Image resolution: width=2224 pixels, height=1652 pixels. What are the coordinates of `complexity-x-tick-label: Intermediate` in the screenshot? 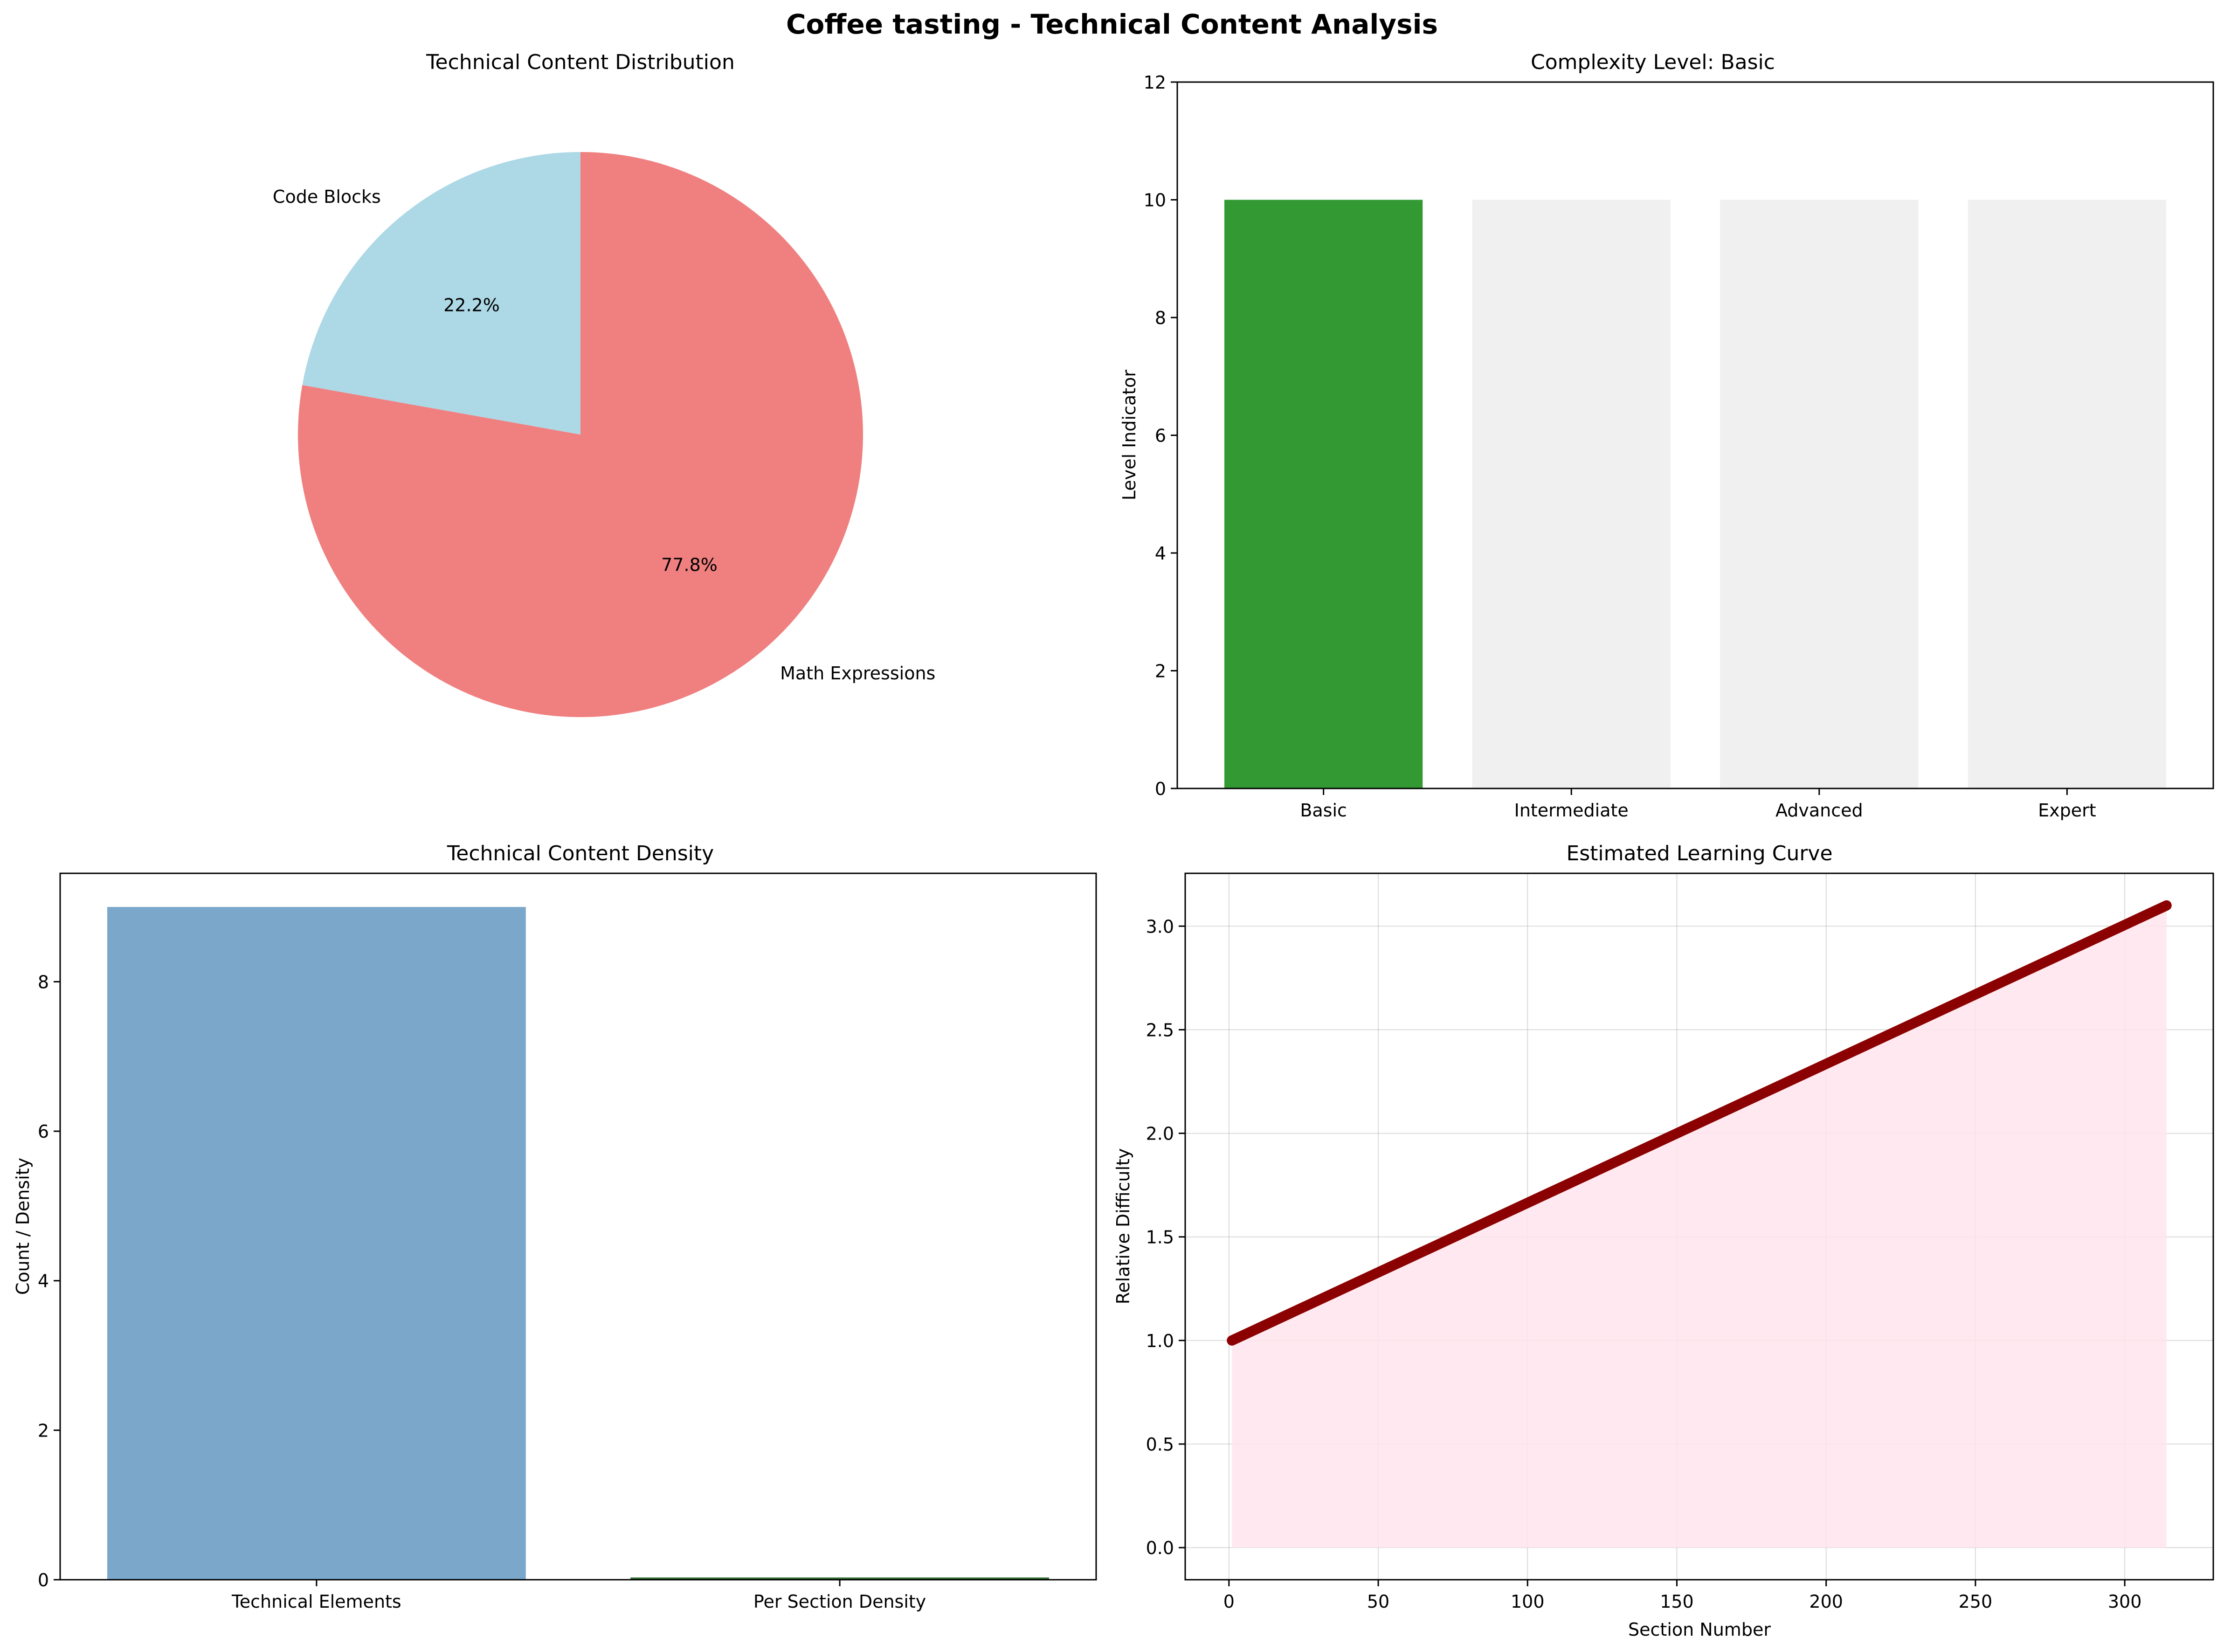 It's located at (1571, 810).